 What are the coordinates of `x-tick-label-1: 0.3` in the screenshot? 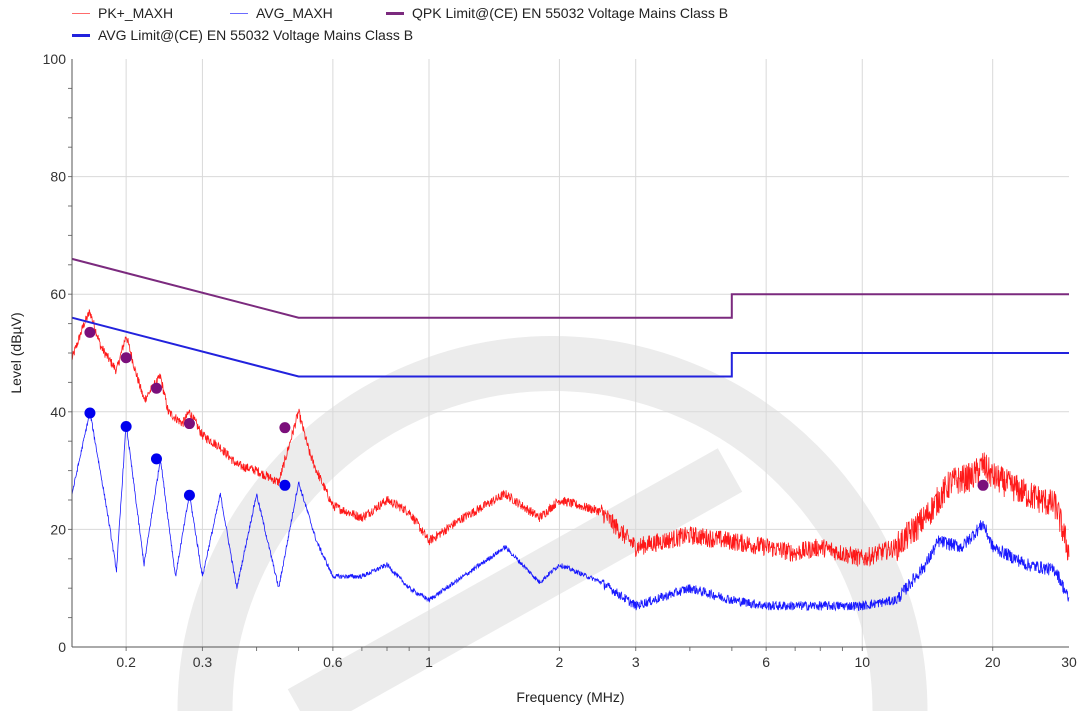 It's located at (203, 662).